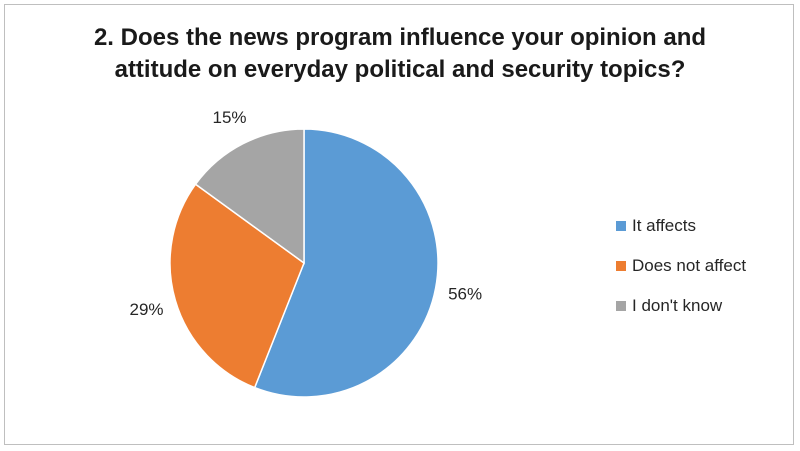 The image size is (800, 451). I want to click on legend-swatch-does-not-affect, so click(621, 266).